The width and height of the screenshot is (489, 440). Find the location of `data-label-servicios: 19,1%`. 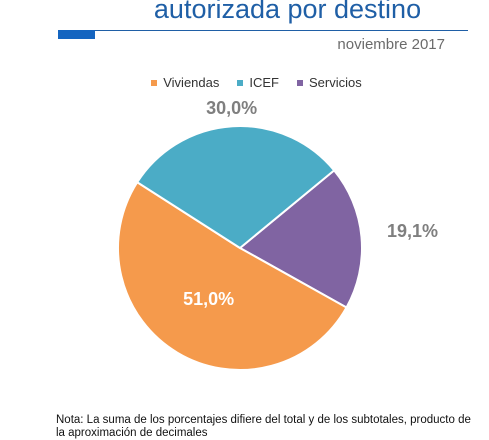

data-label-servicios: 19,1% is located at coordinates (412, 231).